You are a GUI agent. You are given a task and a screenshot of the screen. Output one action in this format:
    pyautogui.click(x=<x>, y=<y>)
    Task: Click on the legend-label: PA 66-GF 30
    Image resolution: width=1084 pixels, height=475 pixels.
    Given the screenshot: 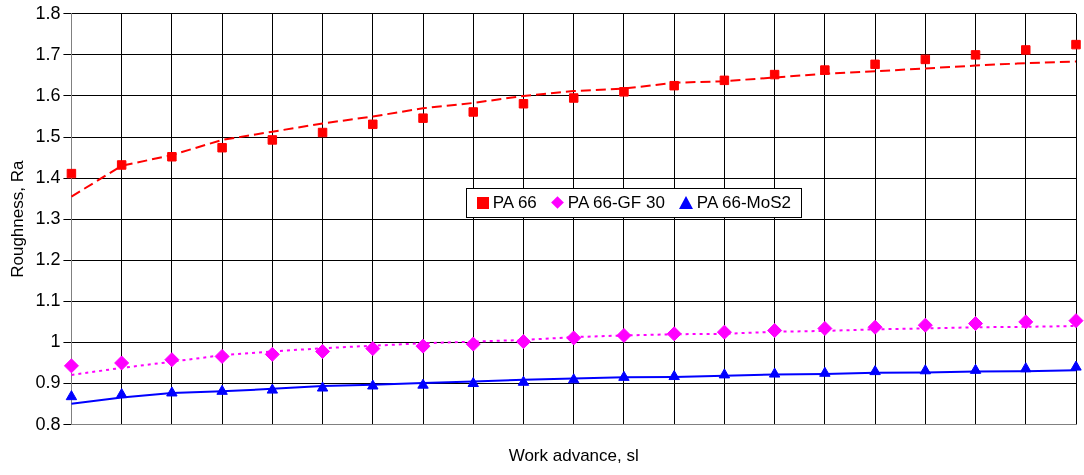 What is the action you would take?
    pyautogui.click(x=616, y=202)
    